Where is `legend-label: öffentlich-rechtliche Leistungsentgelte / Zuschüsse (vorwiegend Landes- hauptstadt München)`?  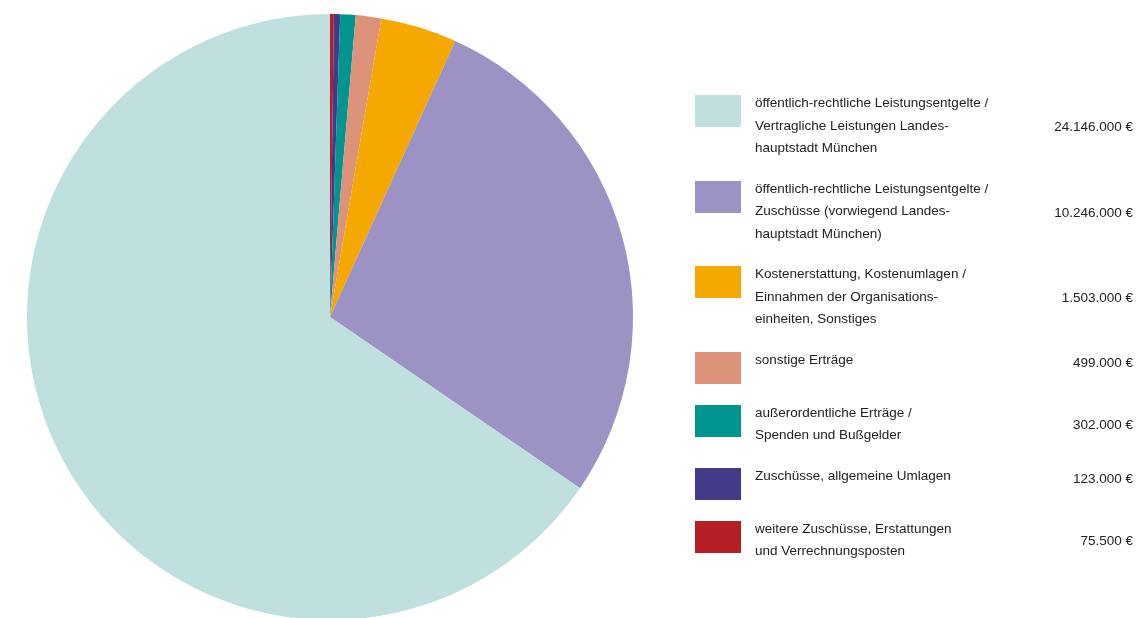 legend-label: öffentlich-rechtliche Leistungsentgelte / Zuschüsse (vorwiegend Landes- hauptstadt München) is located at coordinates (872, 211).